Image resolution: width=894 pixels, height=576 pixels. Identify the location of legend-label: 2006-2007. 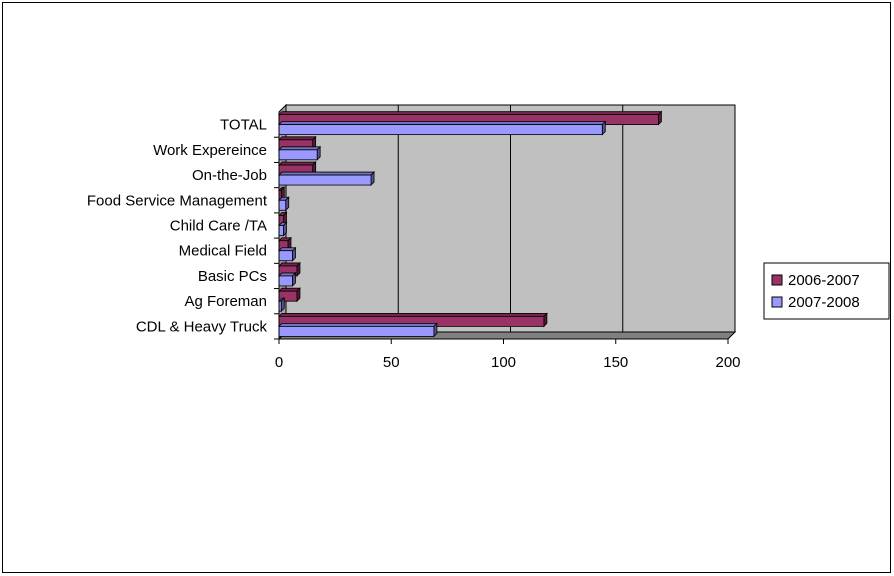
(824, 280).